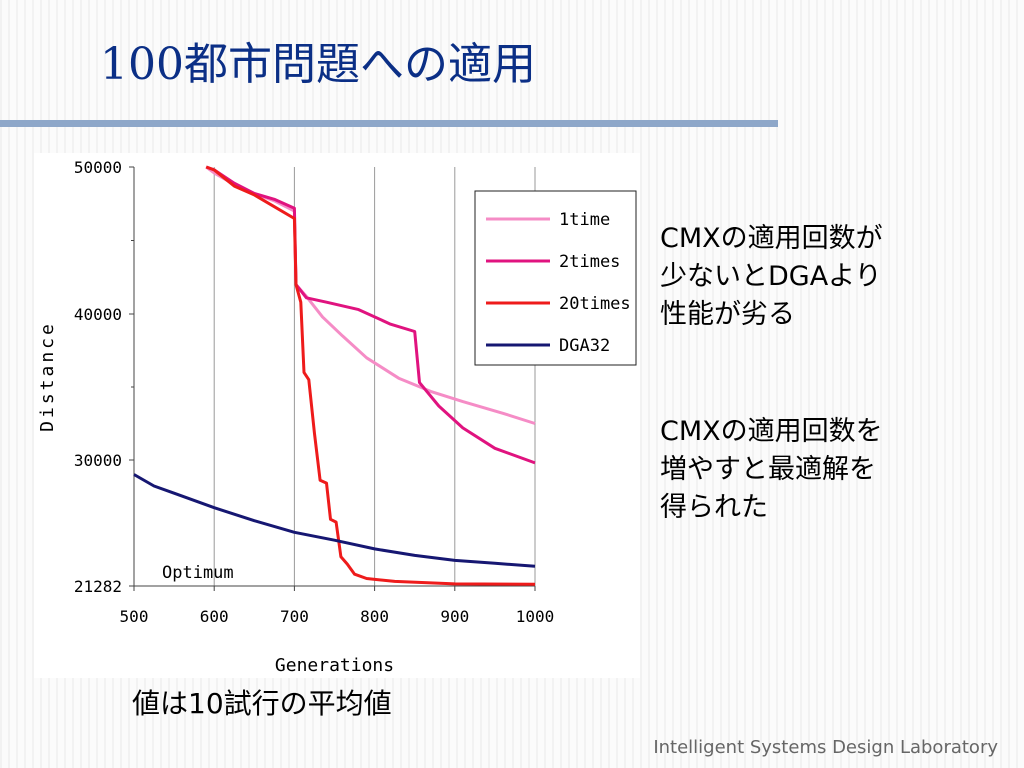 The width and height of the screenshot is (1024, 768). I want to click on x-tick-label: 800, so click(374, 616).